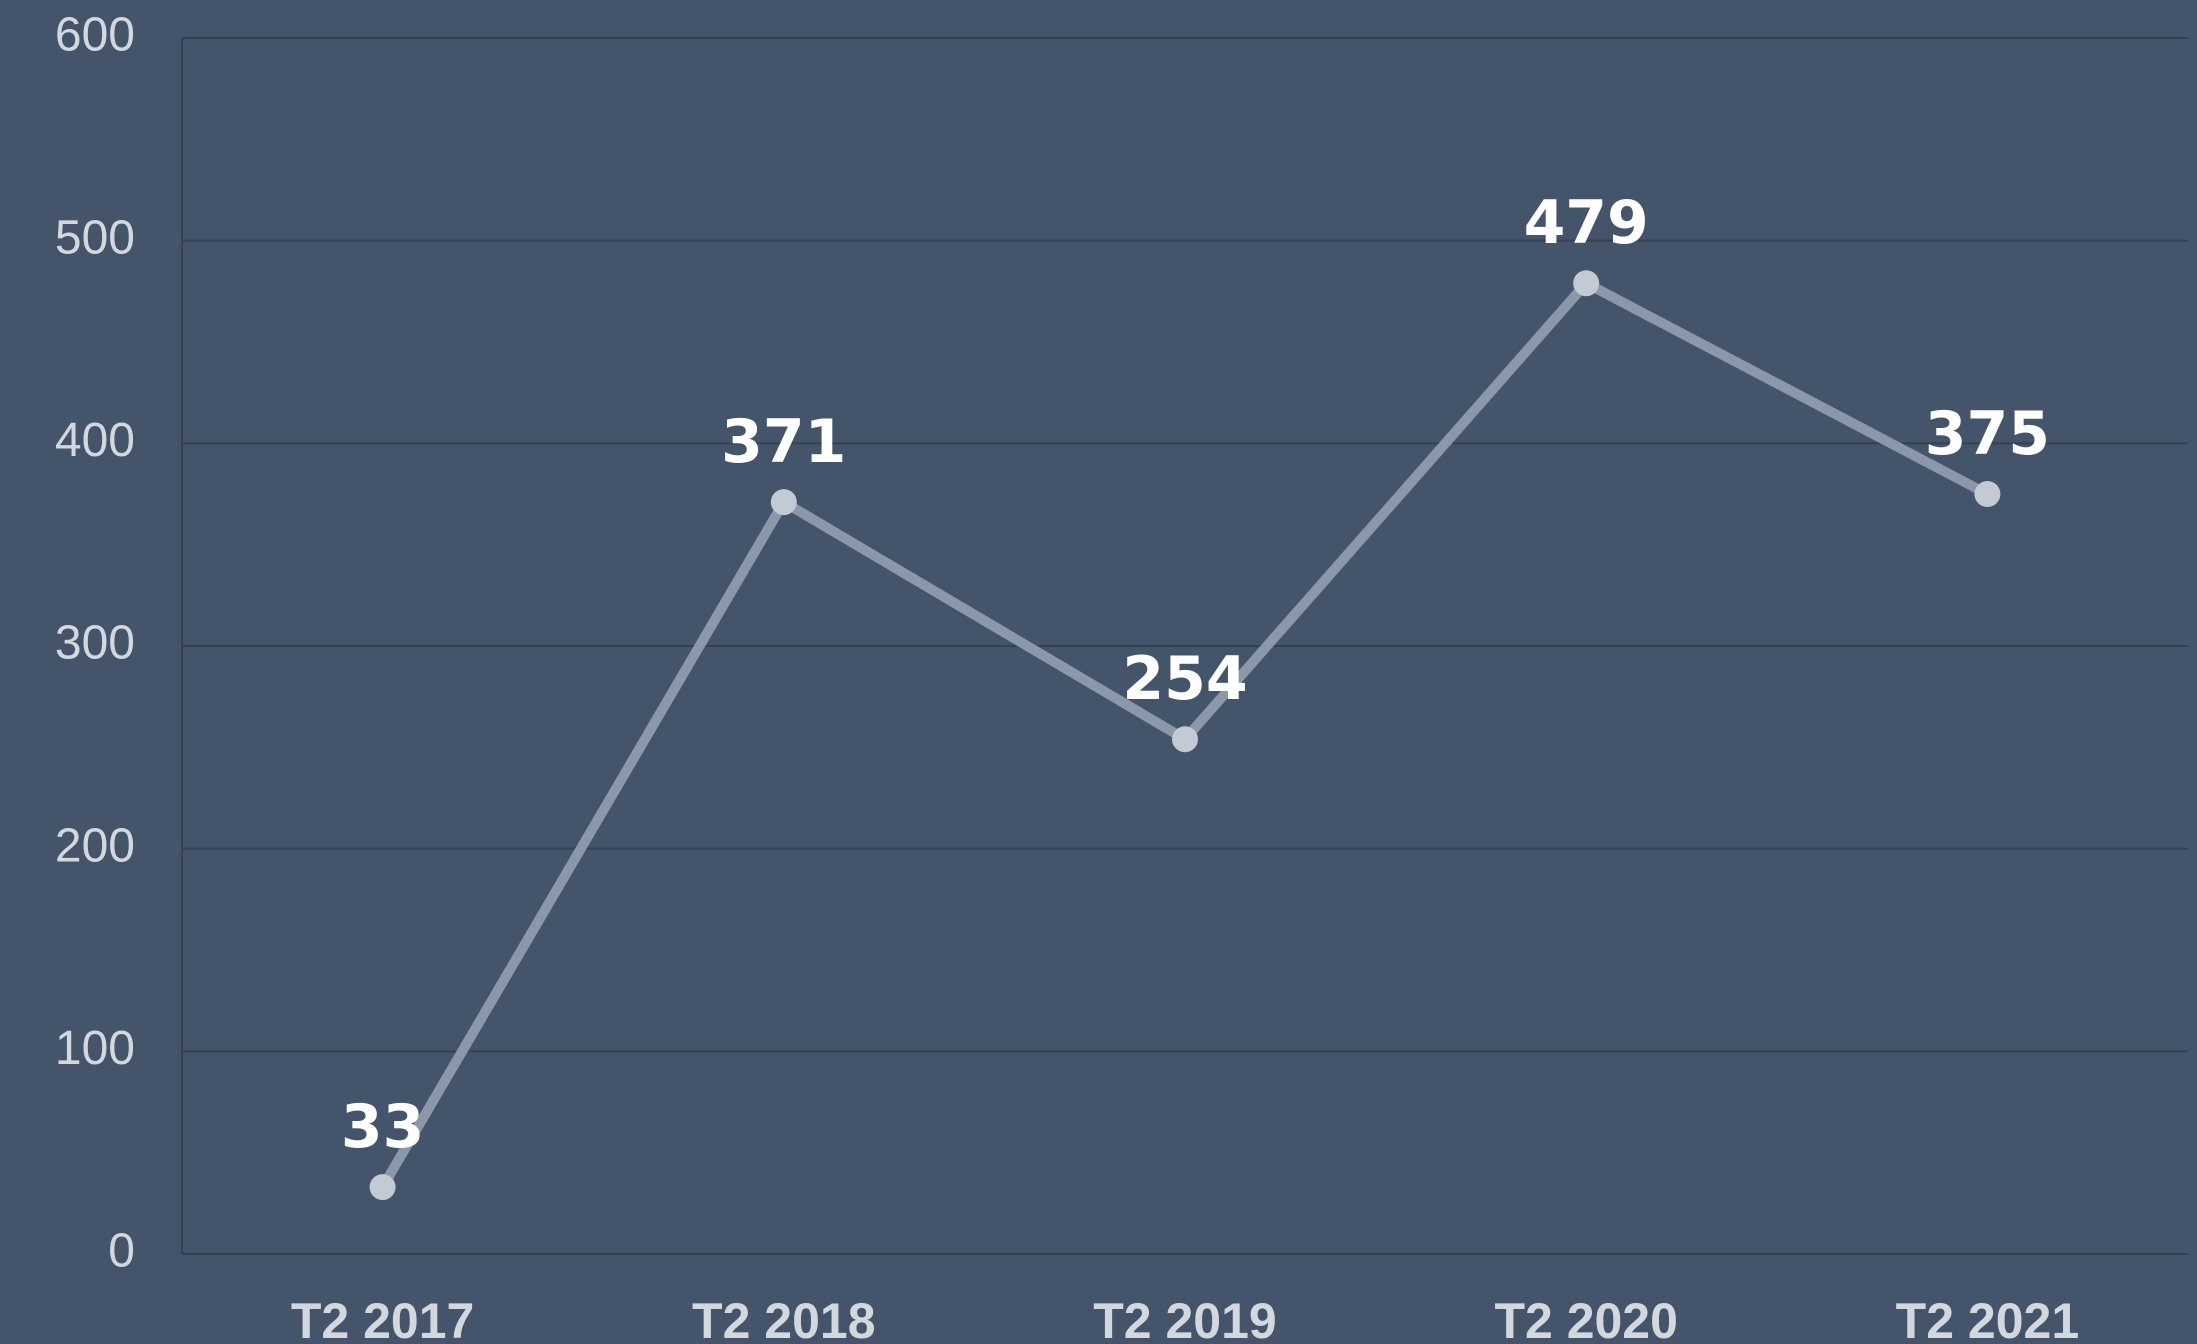  I want to click on data-label: 371, so click(783, 442).